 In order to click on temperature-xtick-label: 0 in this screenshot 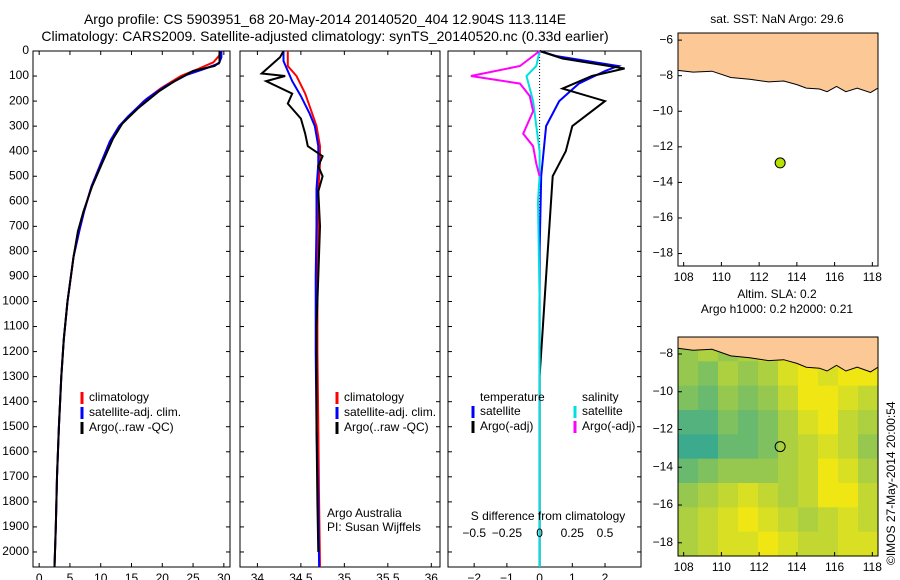, I will do `click(39, 575)`.